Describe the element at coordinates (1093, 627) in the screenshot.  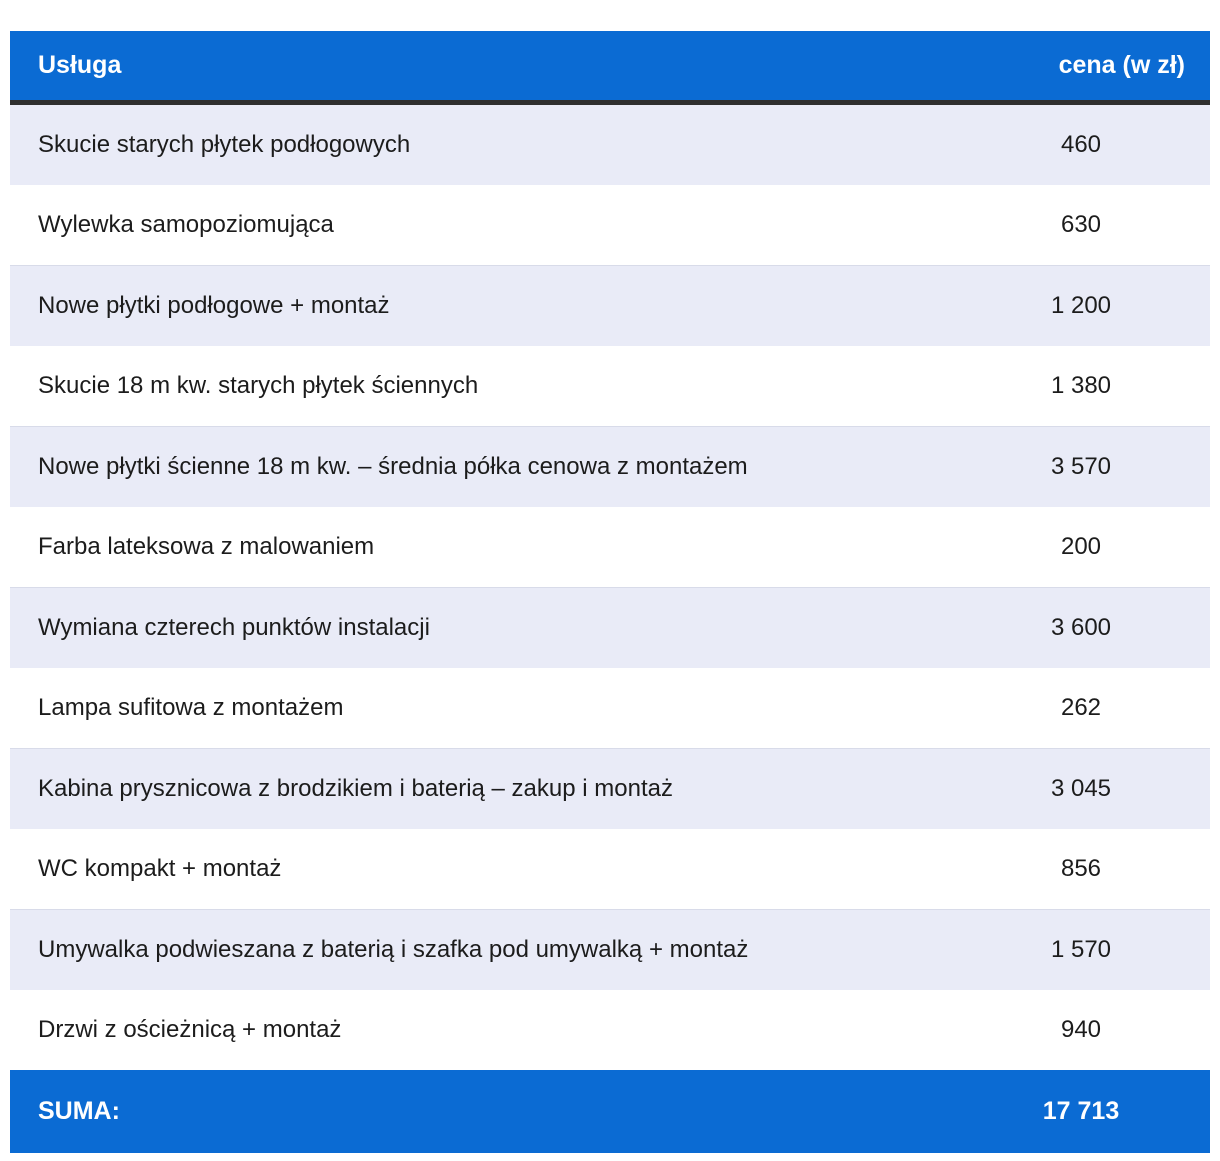
I see `price-cell: 3 600` at that location.